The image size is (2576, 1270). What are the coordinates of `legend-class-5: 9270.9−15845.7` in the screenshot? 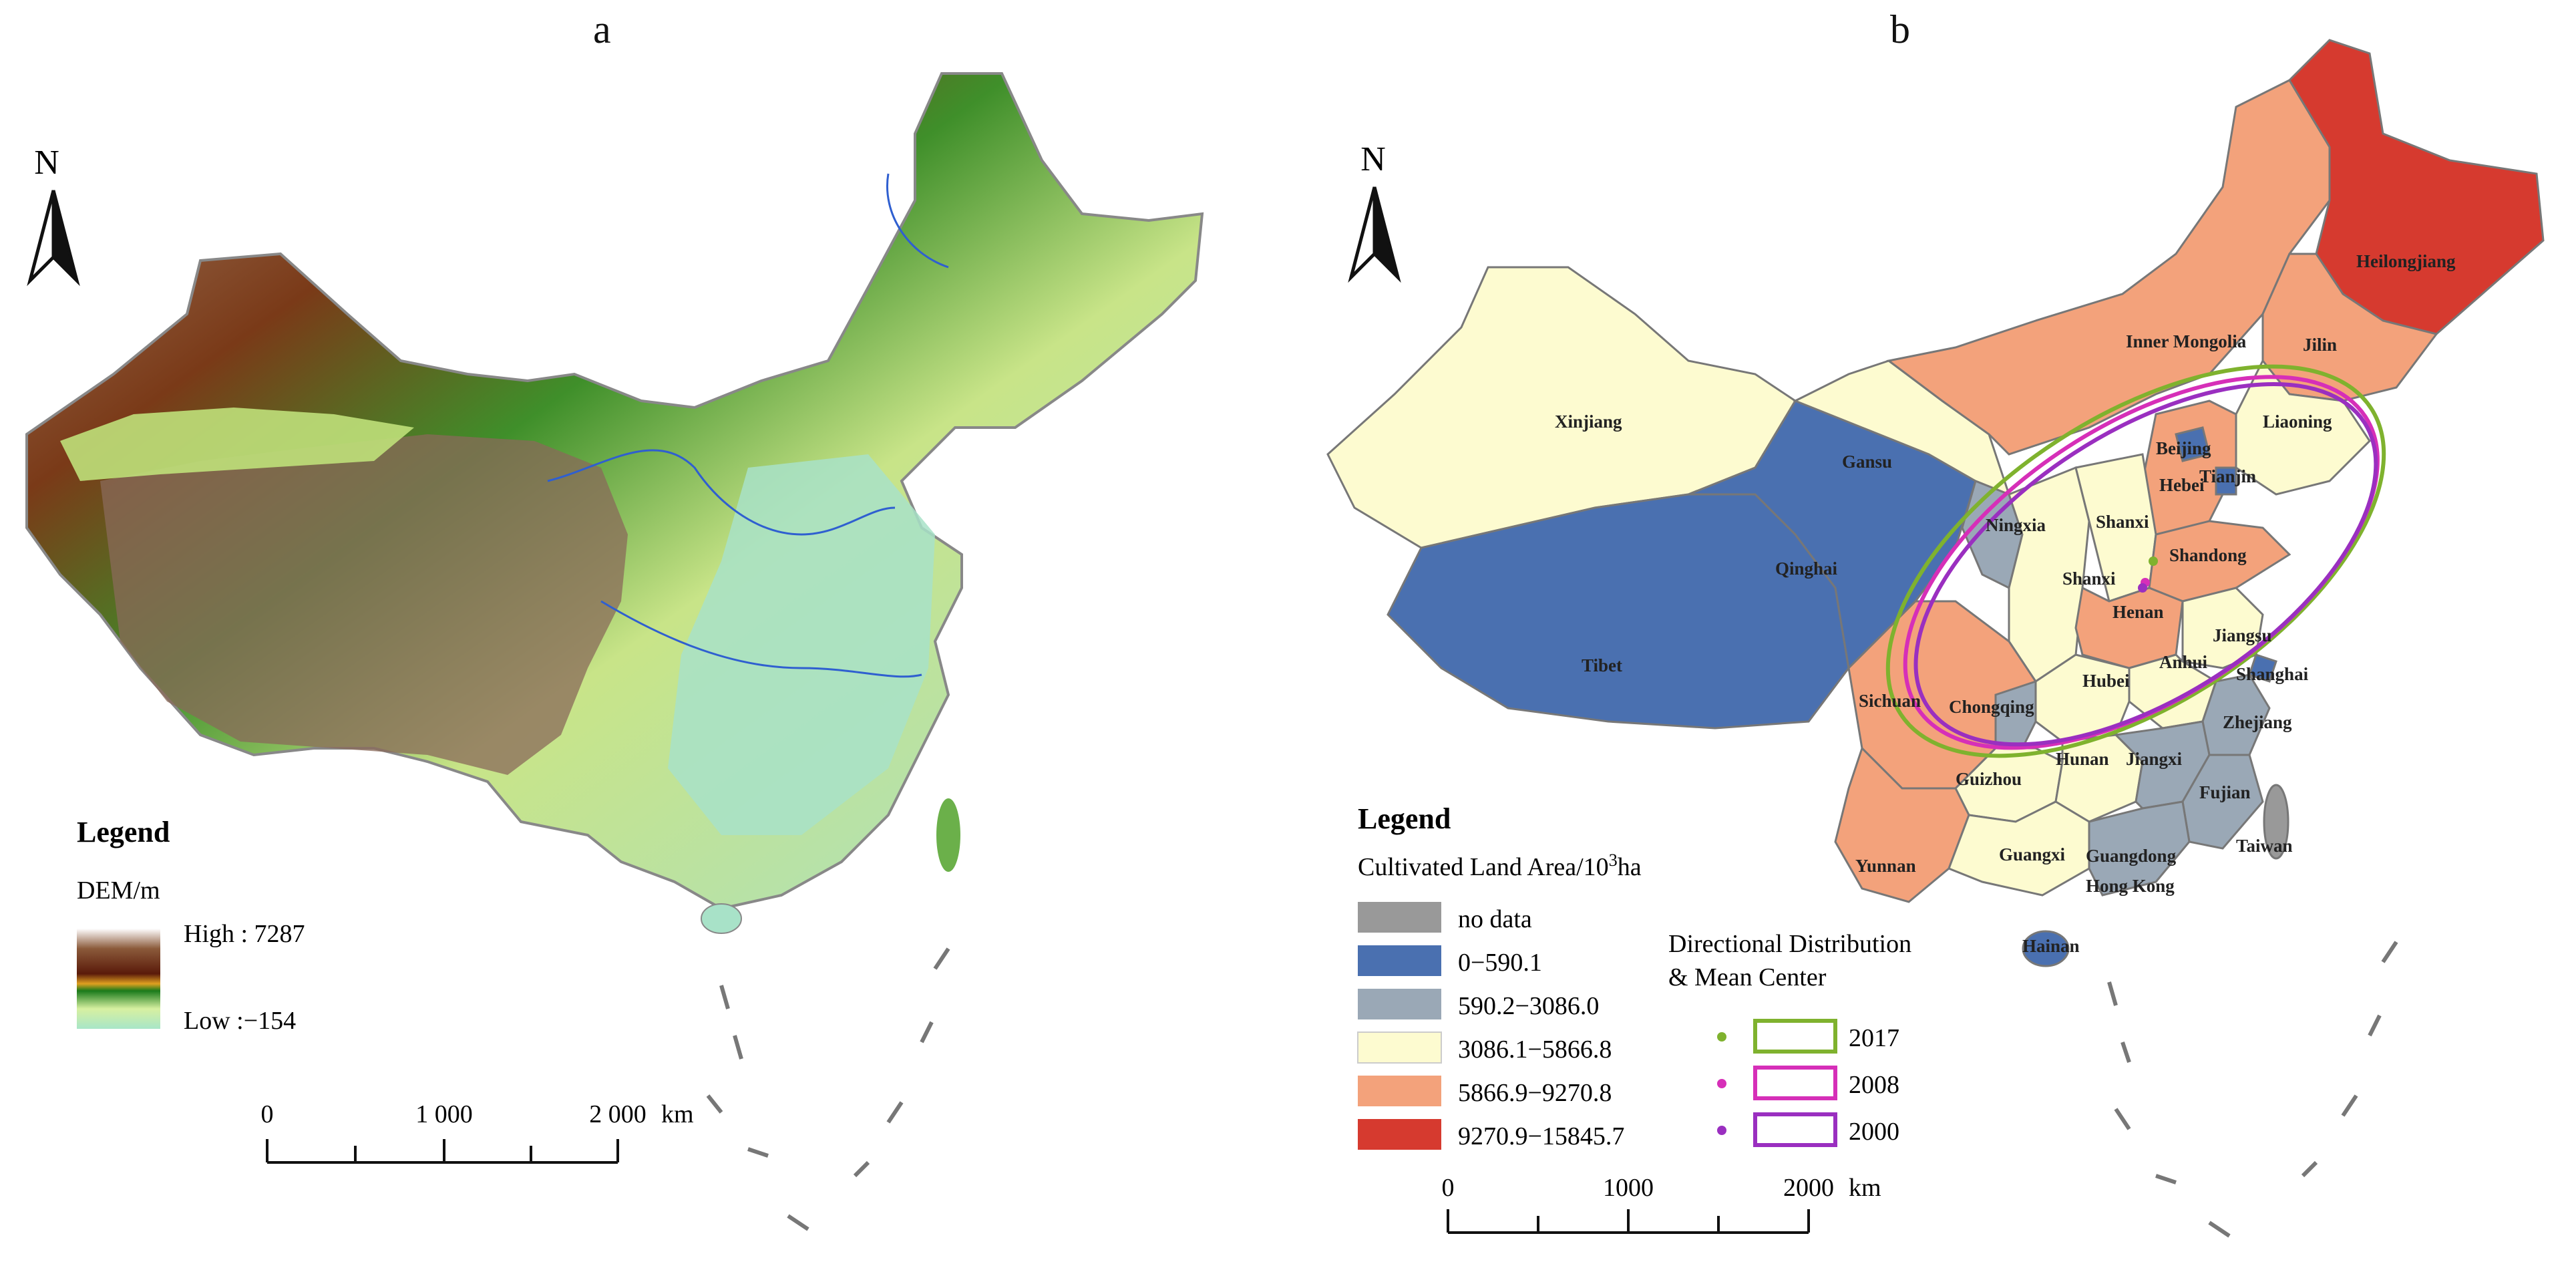 It's located at (1541, 1136).